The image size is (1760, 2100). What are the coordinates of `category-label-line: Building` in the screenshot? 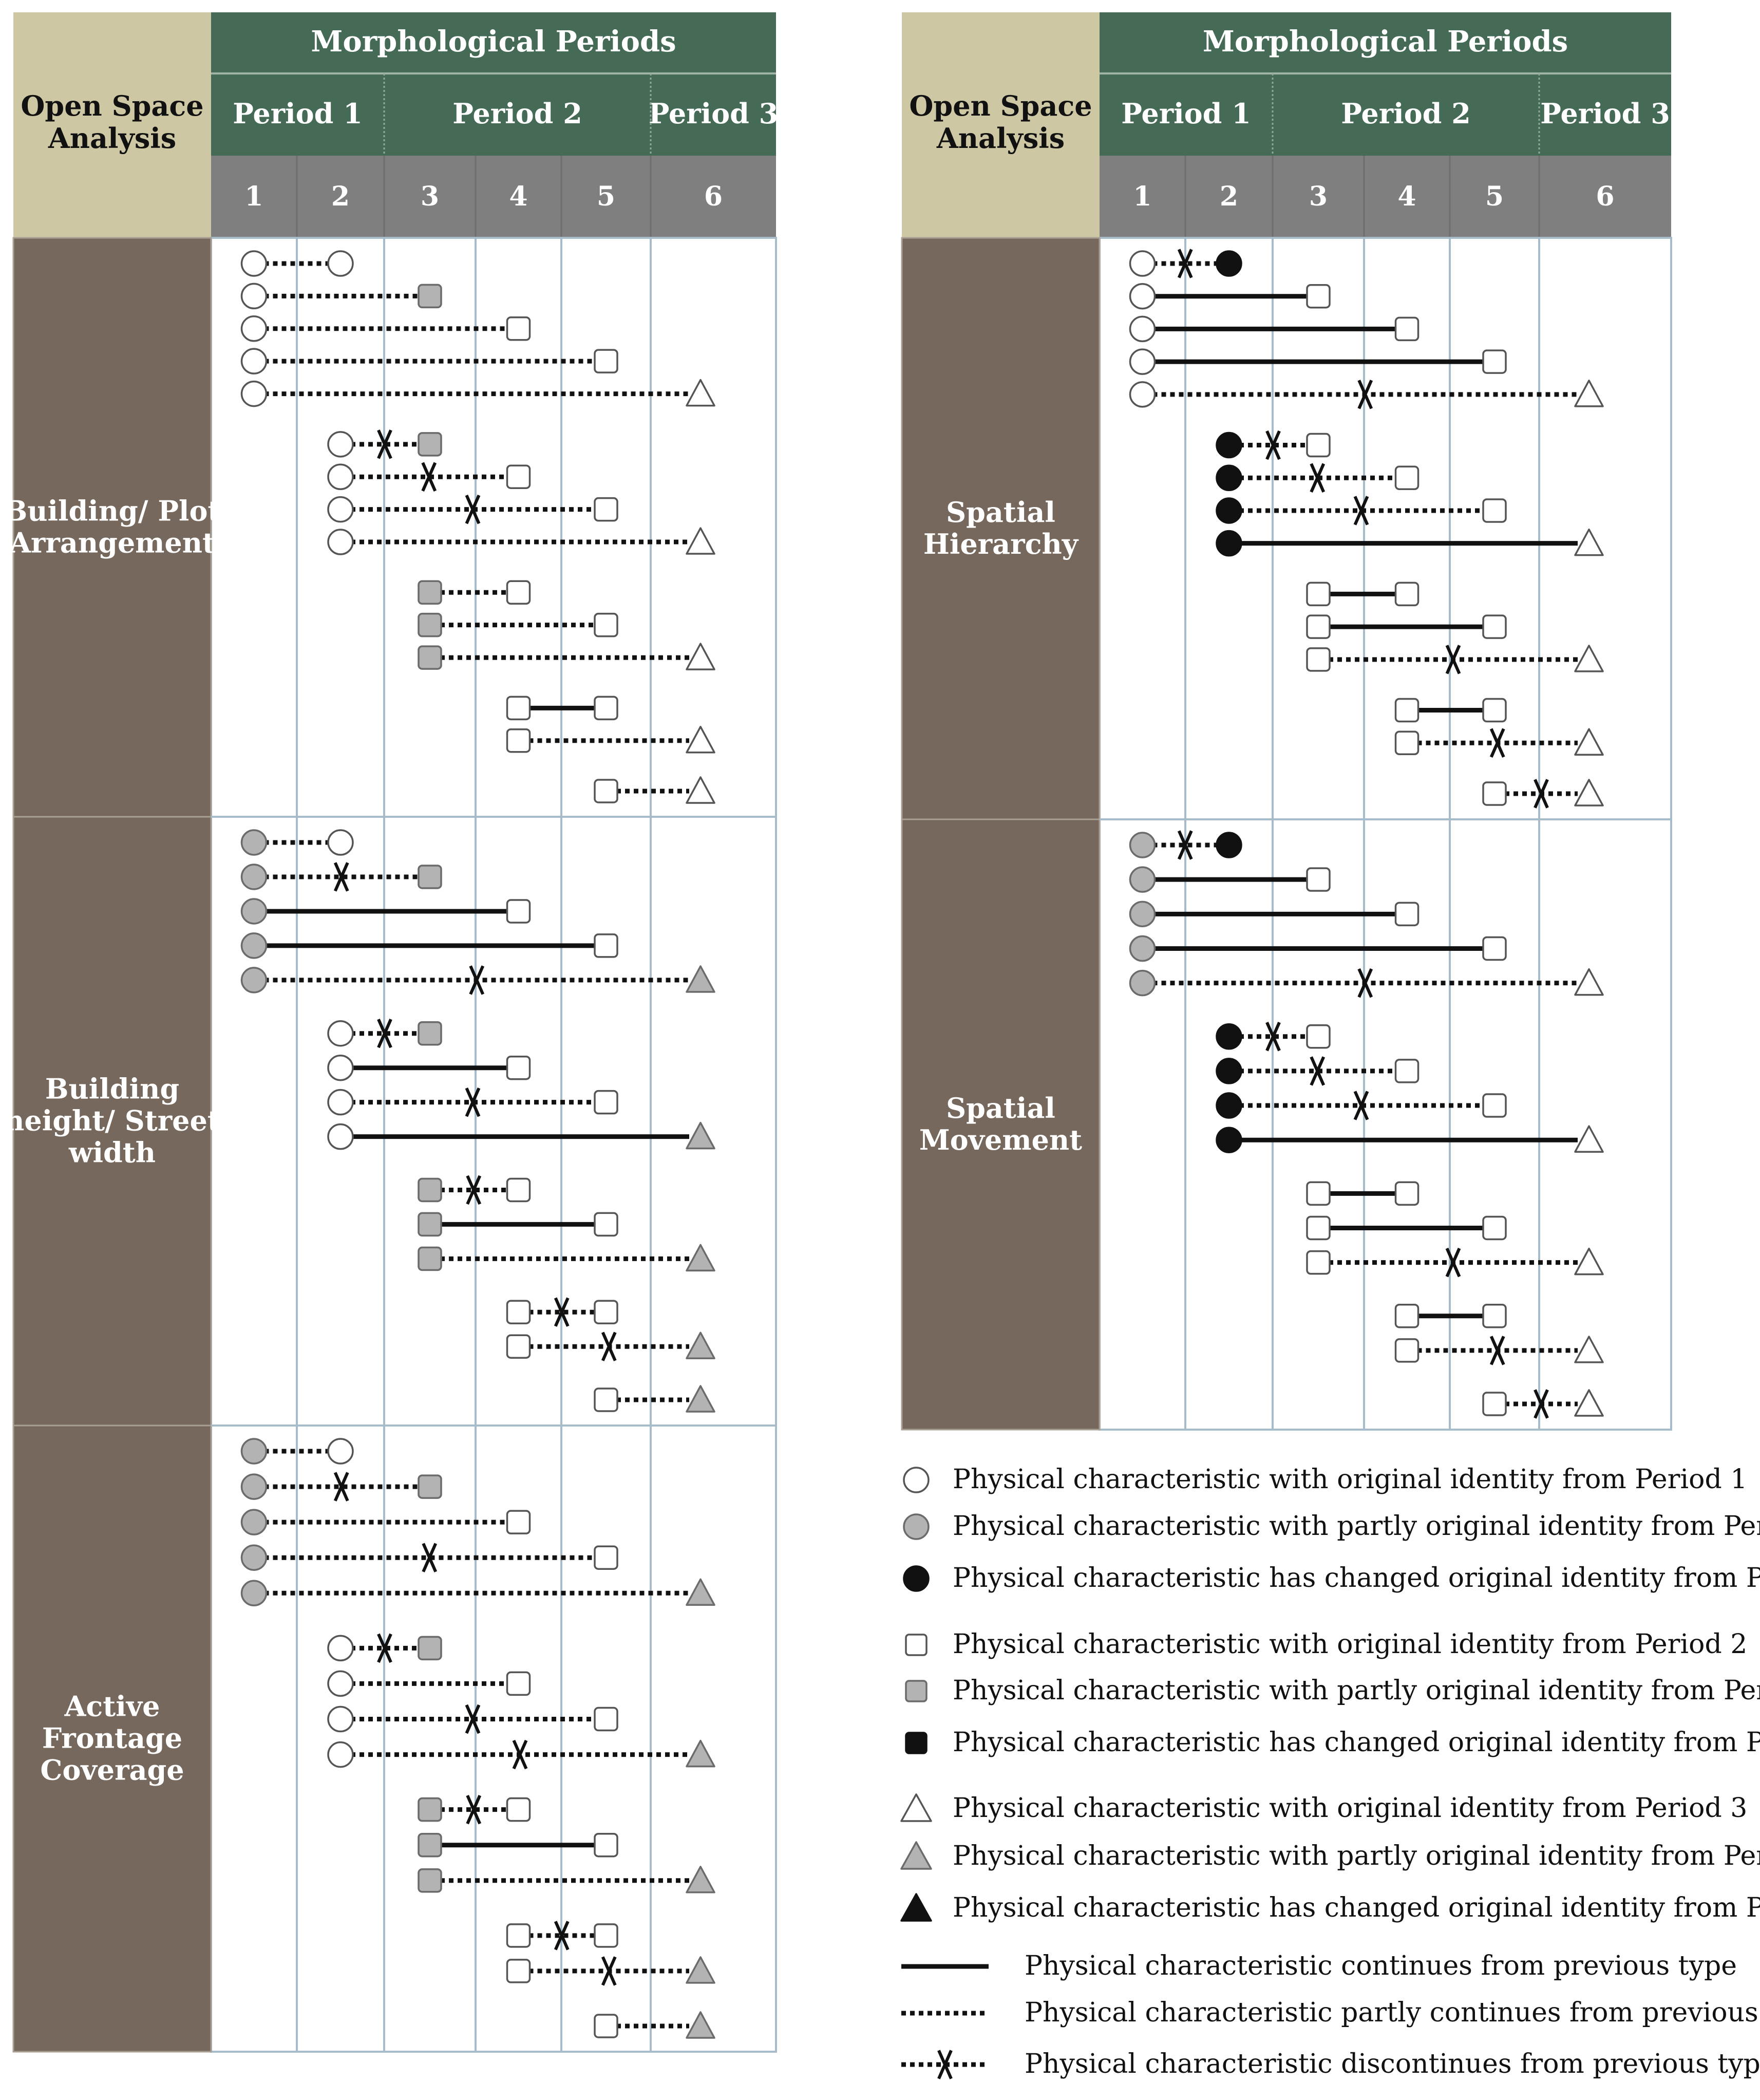 It's located at (112, 1089).